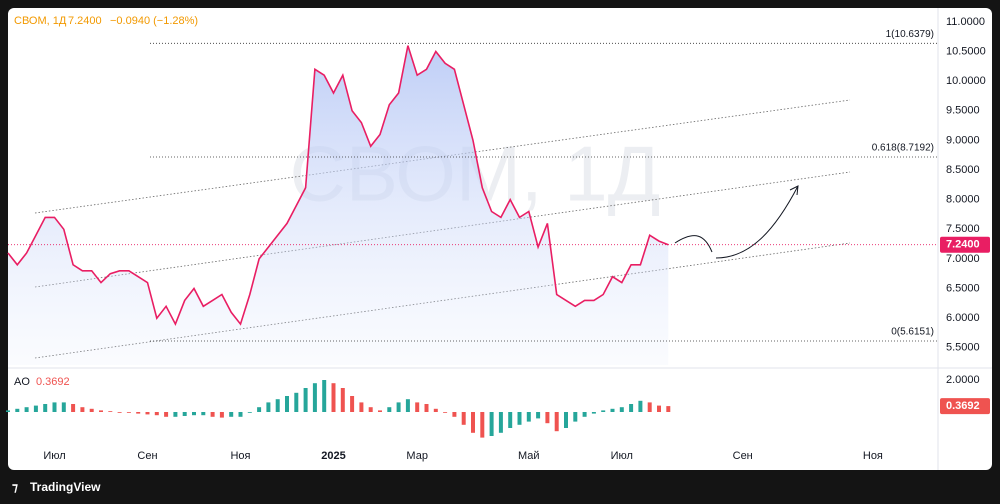 This screenshot has height=504, width=1000. Describe the element at coordinates (963, 200) in the screenshot. I see `y-tick-label: 8.0000` at that location.